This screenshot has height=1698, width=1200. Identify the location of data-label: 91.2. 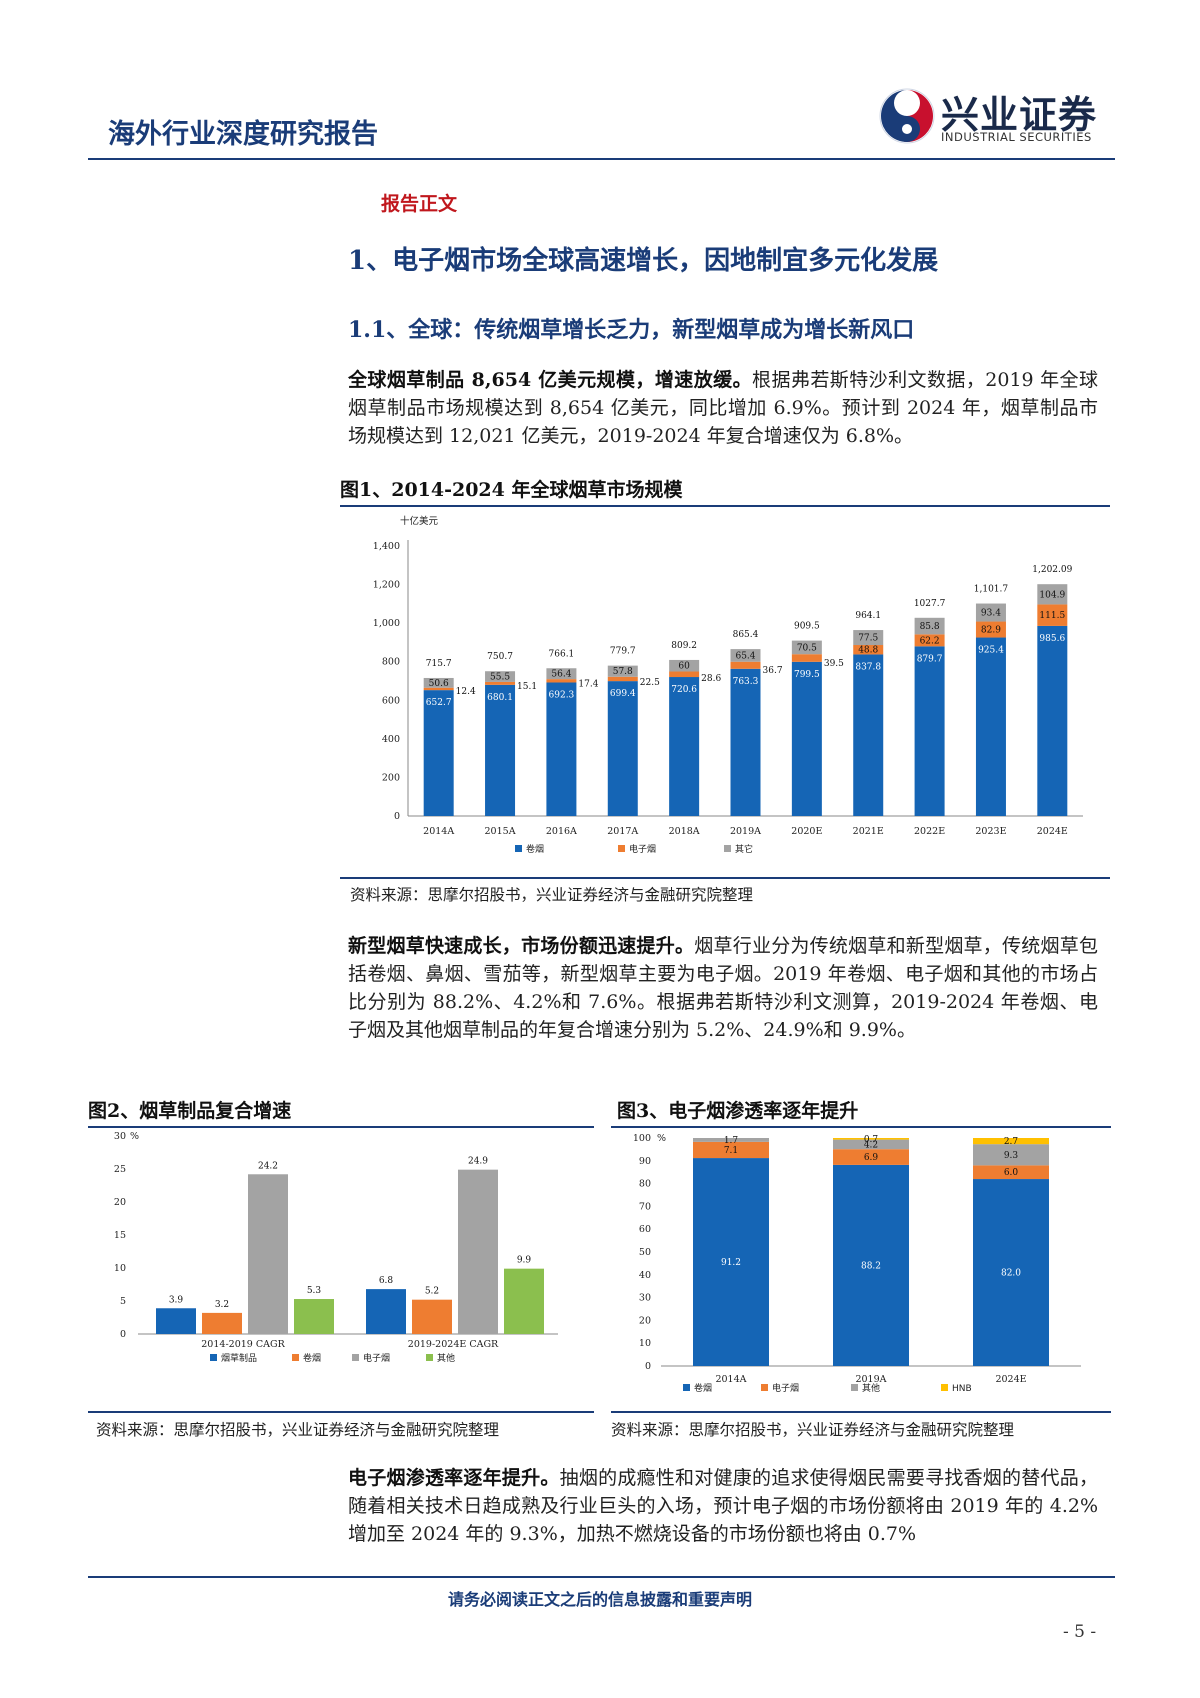
(731, 1263).